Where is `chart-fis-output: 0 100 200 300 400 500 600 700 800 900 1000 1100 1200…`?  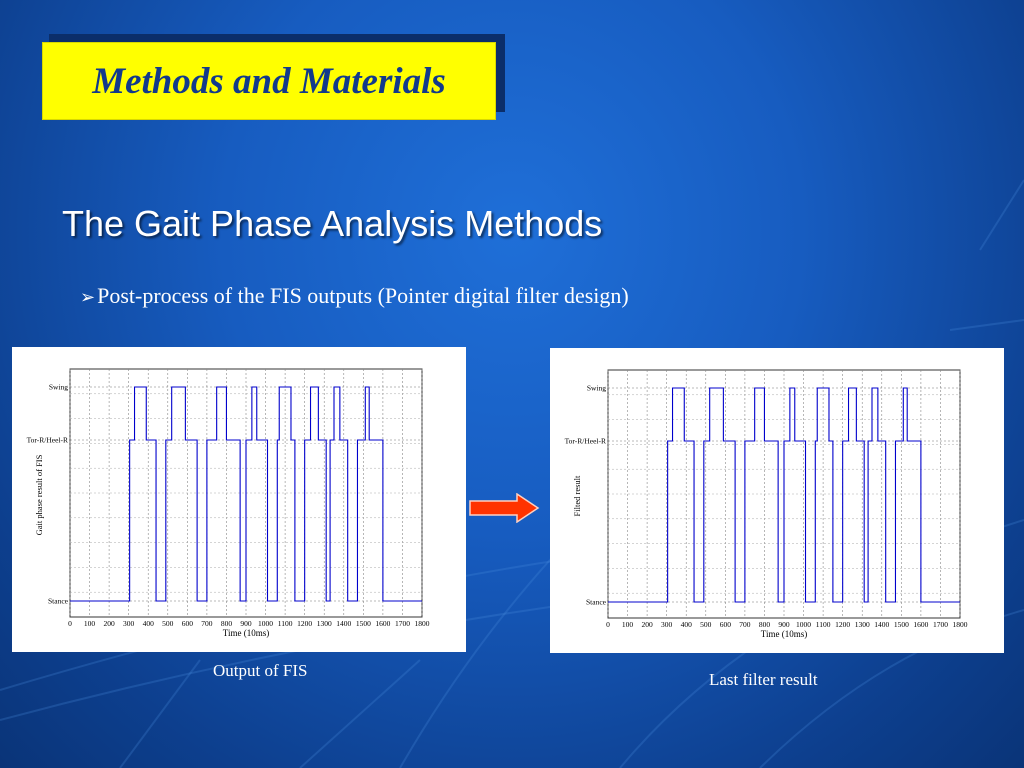 chart-fis-output: 0 100 200 300 400 500 600 700 800 900 1000 1100 1200… is located at coordinates (228, 503).